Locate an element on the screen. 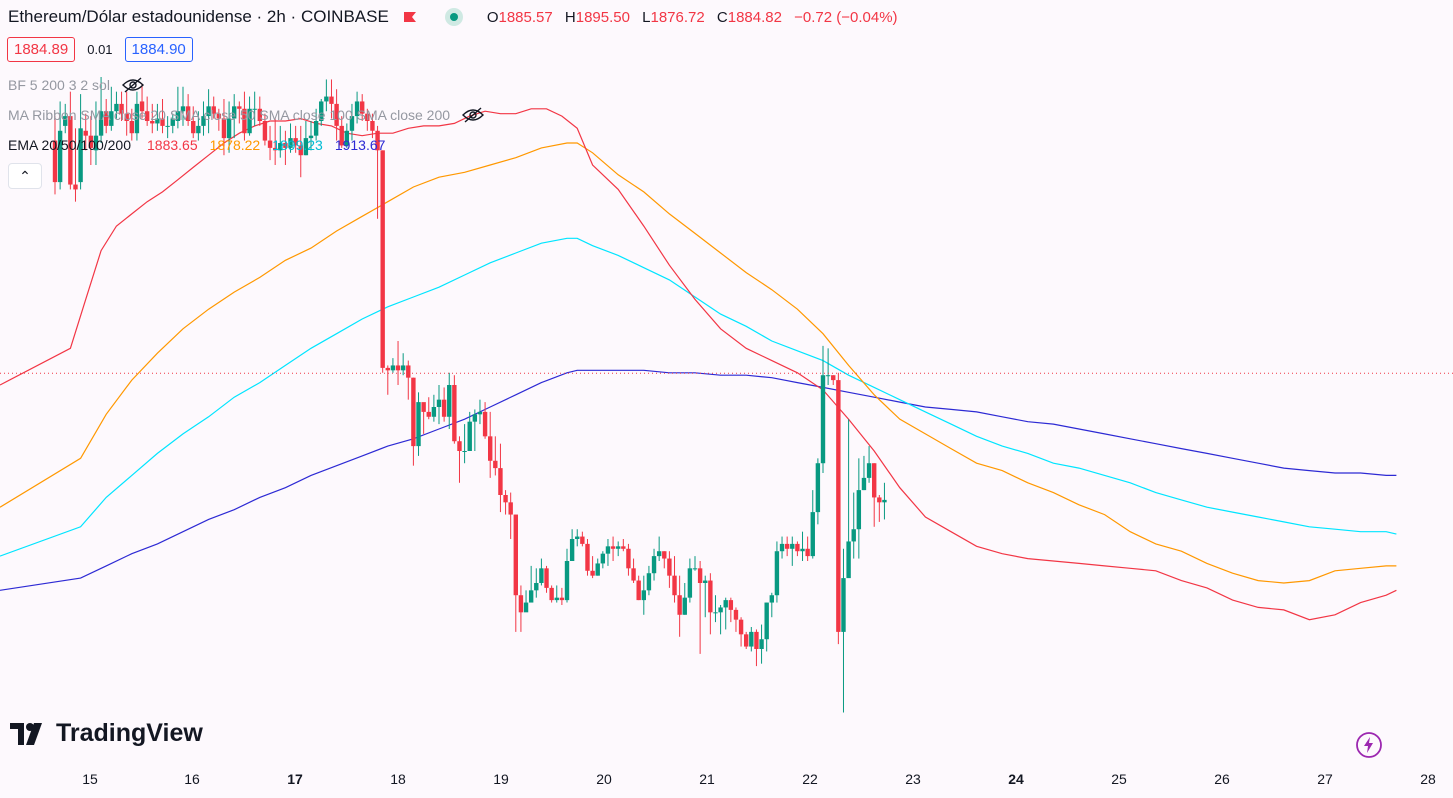 This screenshot has height=798, width=1453. lightning-icon is located at coordinates (1369, 745).